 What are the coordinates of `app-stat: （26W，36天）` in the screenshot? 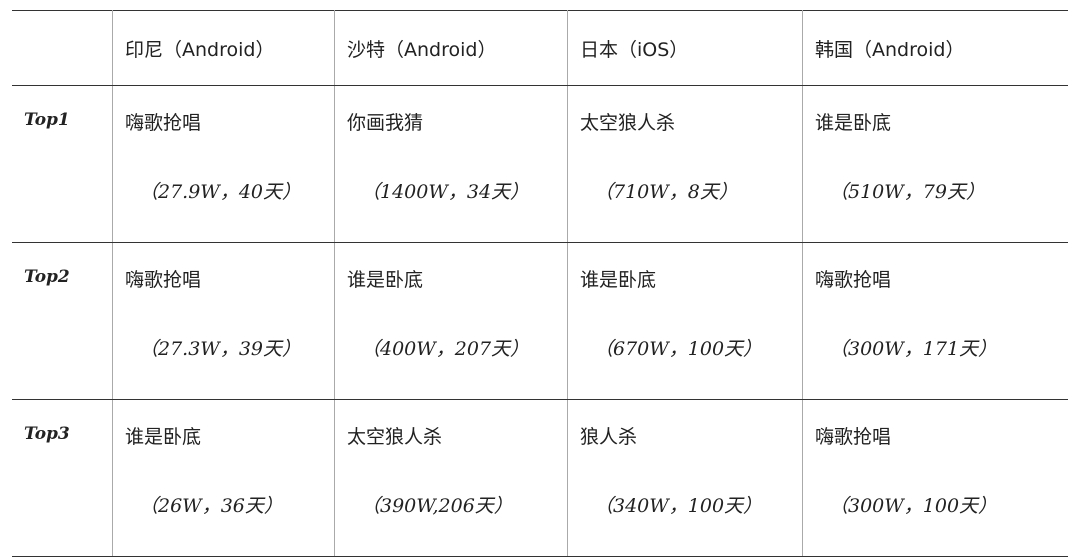 It's located at (211, 506).